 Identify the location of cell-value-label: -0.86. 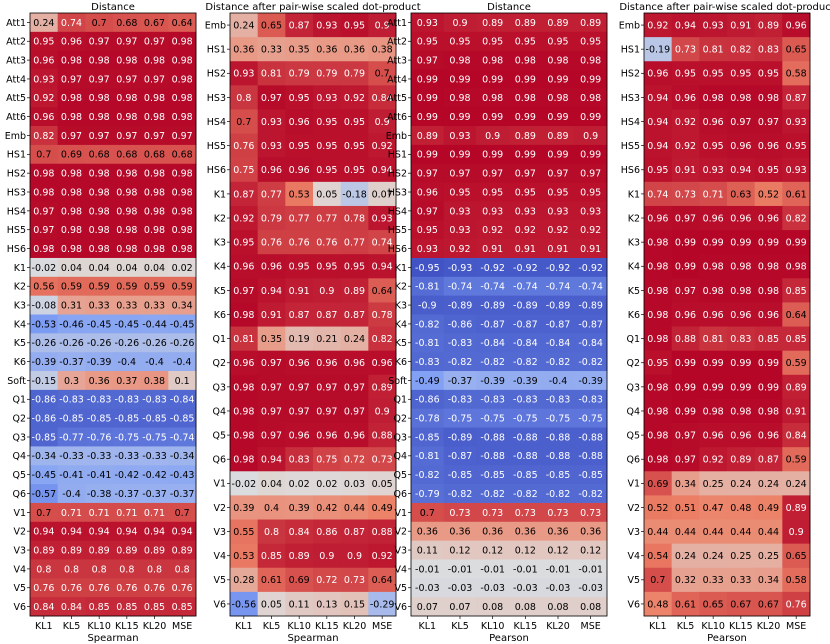
(44, 400).